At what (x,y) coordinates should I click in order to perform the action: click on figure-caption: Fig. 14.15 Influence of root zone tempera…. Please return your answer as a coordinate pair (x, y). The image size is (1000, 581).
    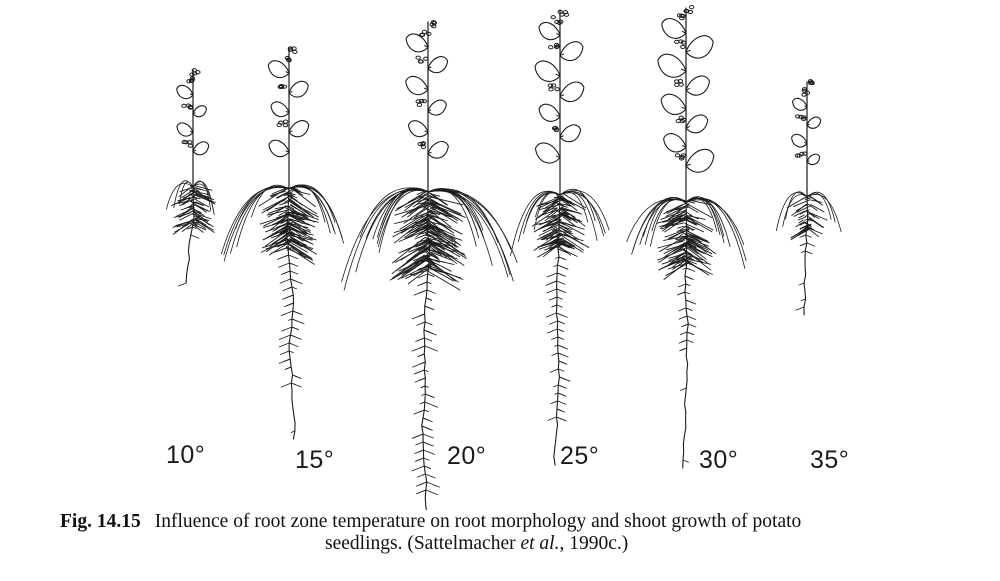
    Looking at the image, I should click on (520, 533).